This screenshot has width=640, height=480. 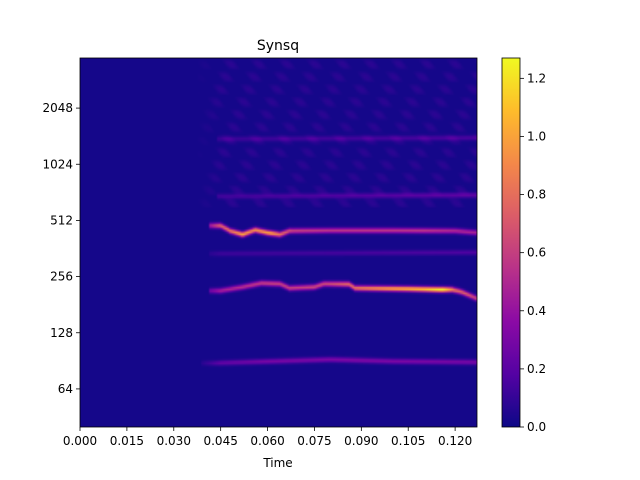 I want to click on y-tick-label: 512, so click(x=61, y=220).